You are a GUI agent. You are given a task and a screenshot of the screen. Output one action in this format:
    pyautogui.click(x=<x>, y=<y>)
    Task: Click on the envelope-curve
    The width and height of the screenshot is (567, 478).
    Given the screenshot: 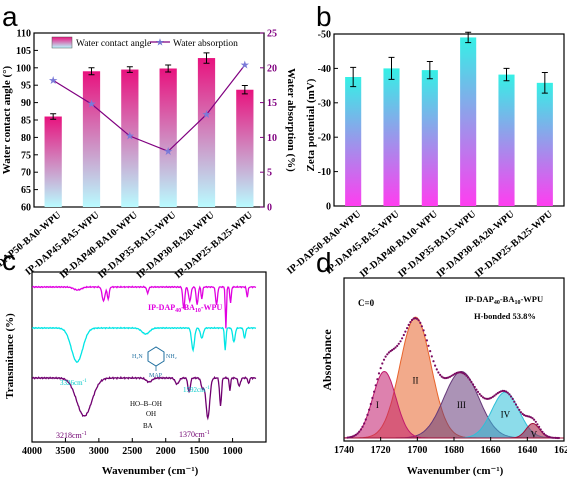 What is the action you would take?
    pyautogui.click(x=453, y=378)
    